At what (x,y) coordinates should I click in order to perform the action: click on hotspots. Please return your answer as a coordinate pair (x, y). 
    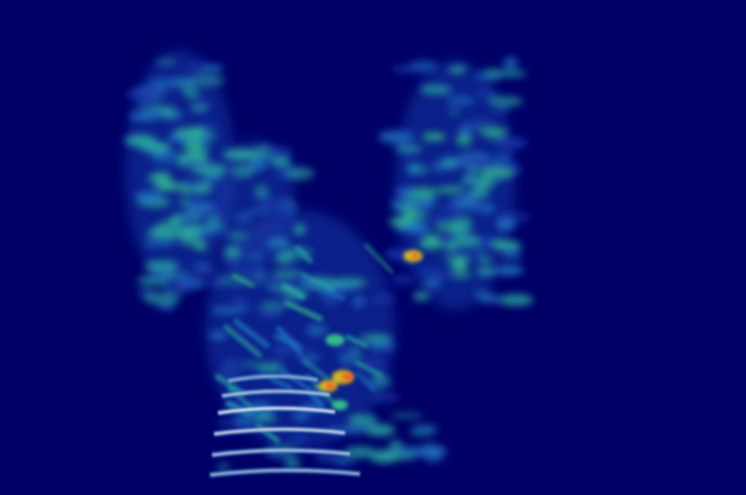
    Looking at the image, I should click on (370, 330).